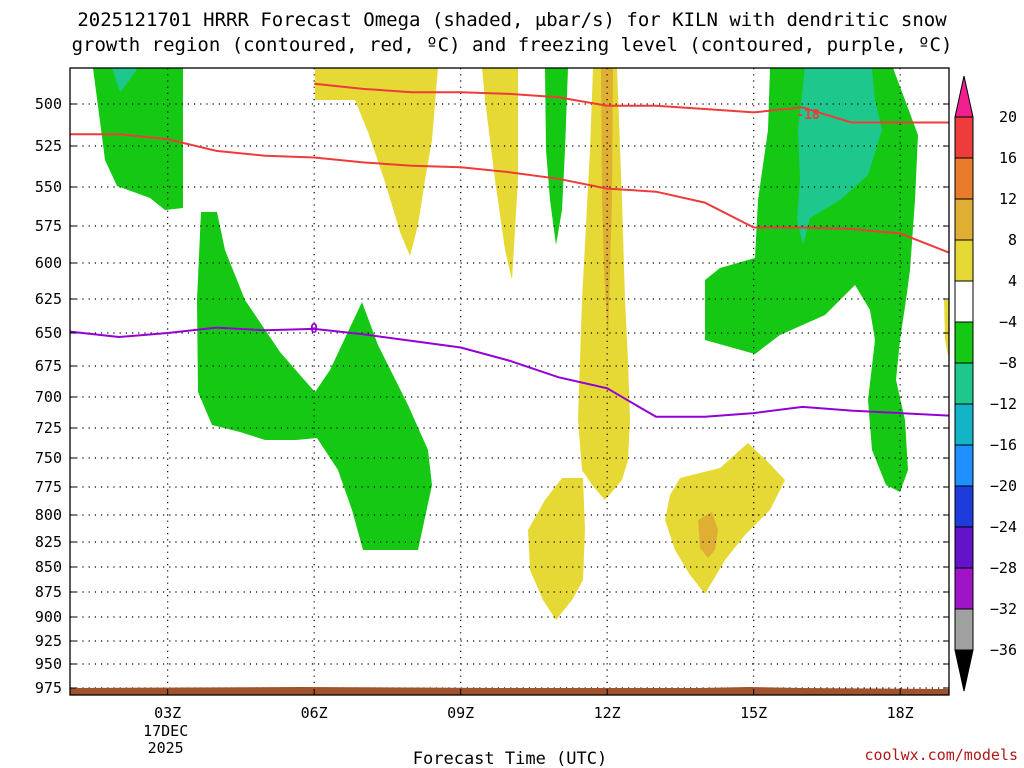 The width and height of the screenshot is (1024, 768). Describe the element at coordinates (1003, 609) in the screenshot. I see `colorbar-label: −32` at that location.